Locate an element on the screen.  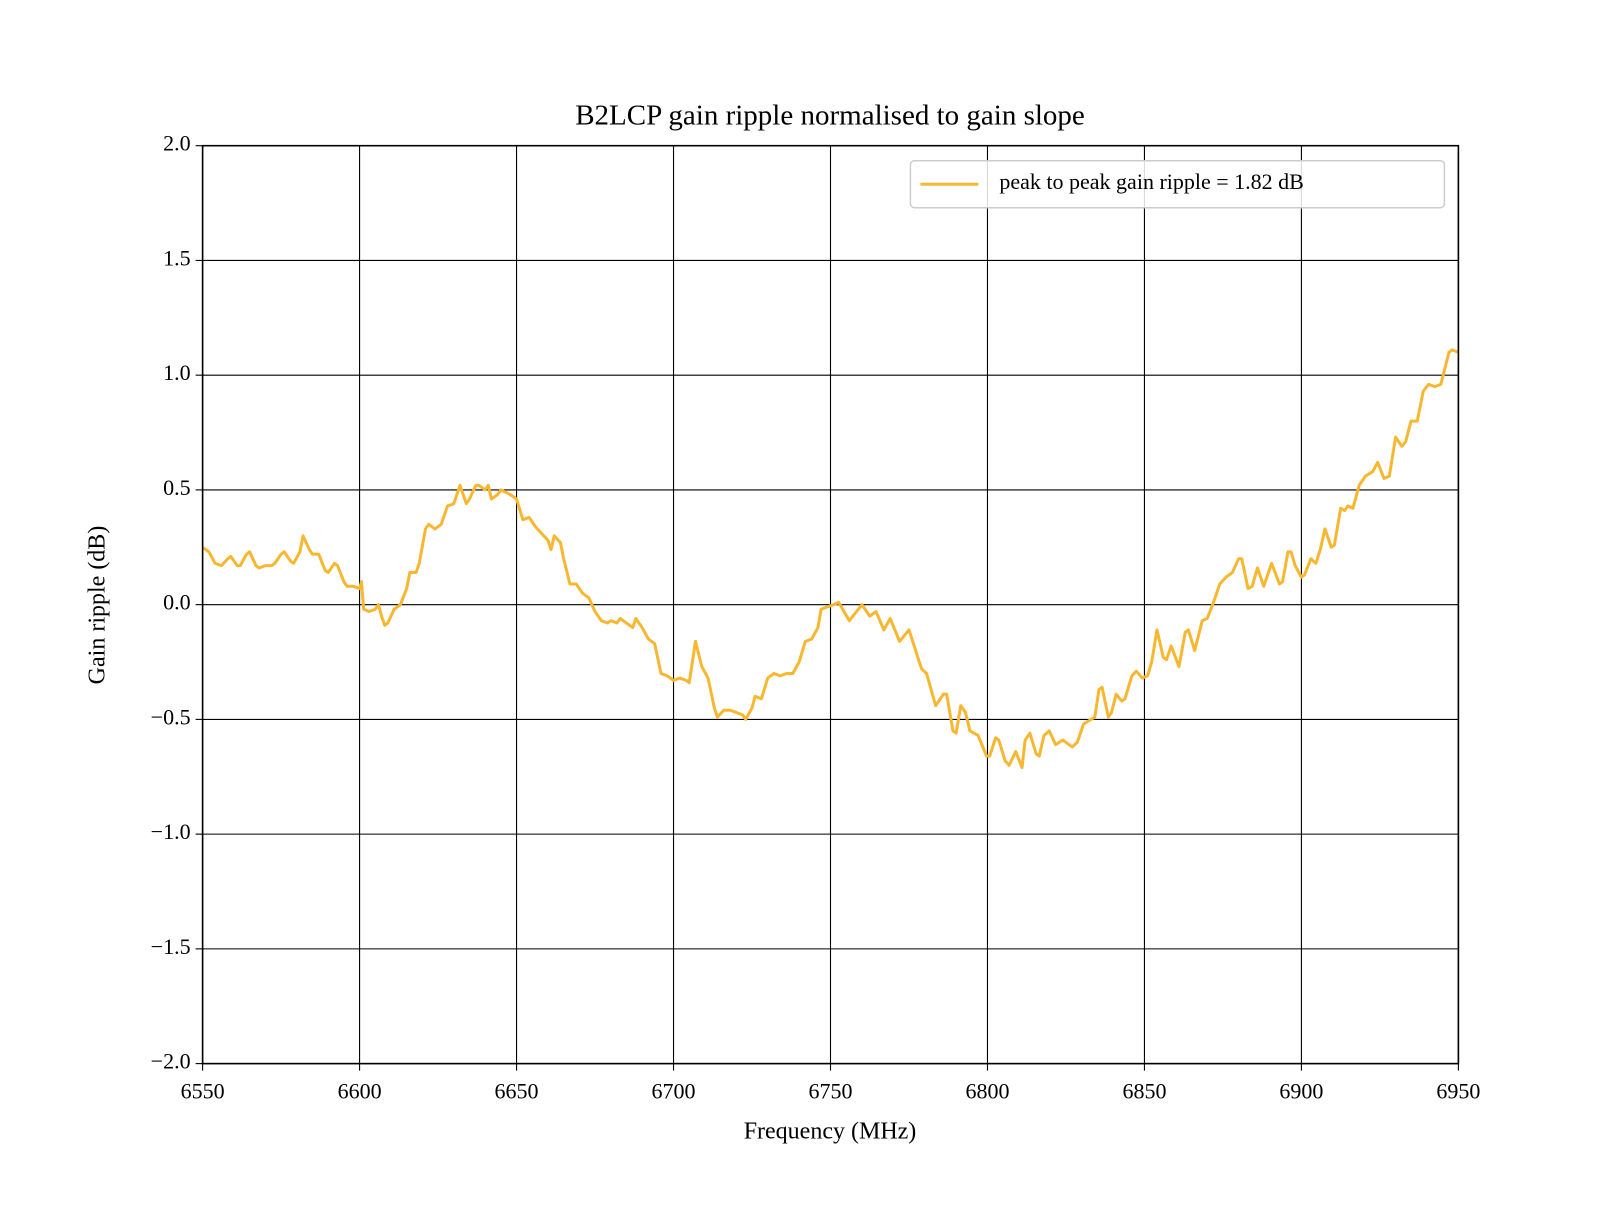
x-tick-label: 6900 is located at coordinates (1301, 1091).